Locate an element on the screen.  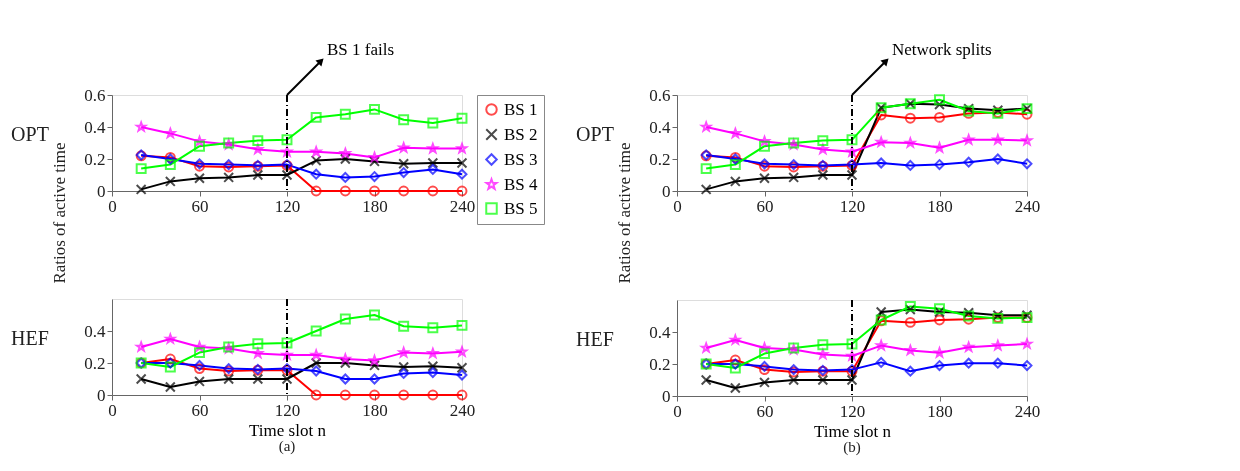
ref-line-label: Network splits is located at coordinates (942, 49).